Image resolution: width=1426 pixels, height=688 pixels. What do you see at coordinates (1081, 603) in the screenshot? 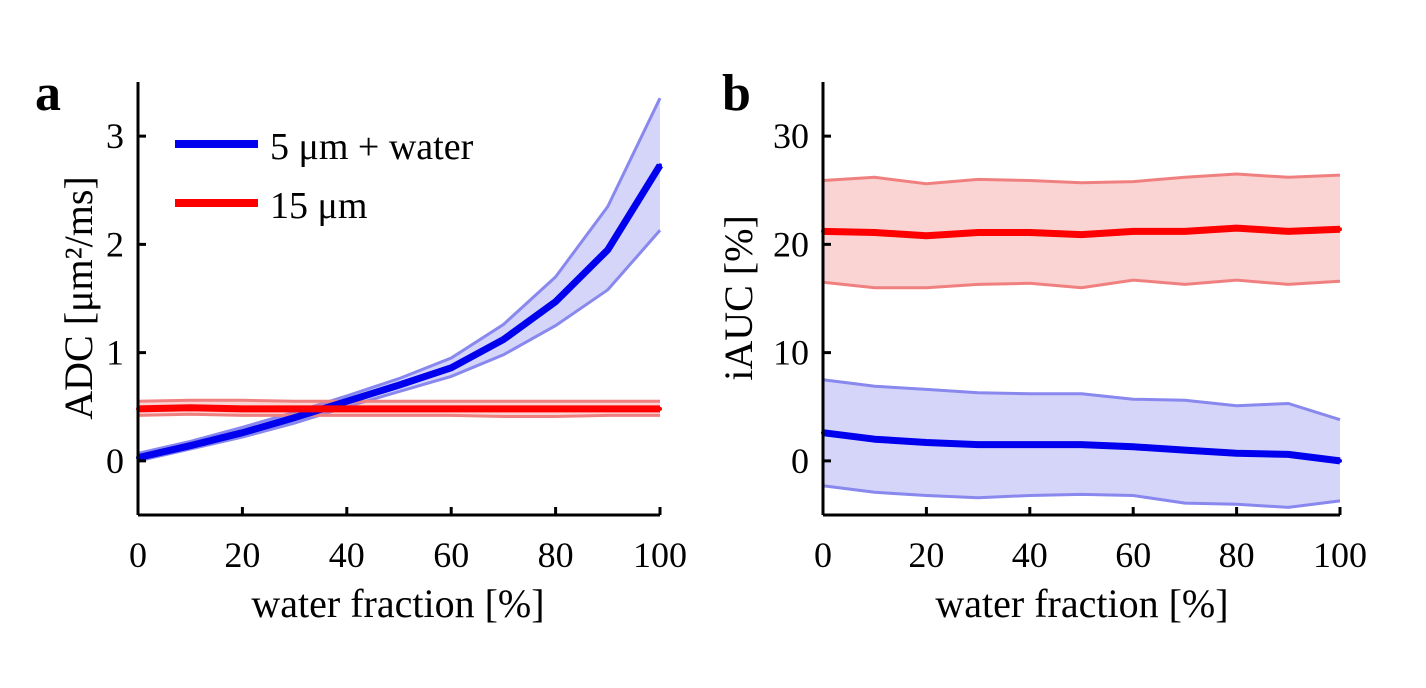
I see `panel-b-xlabel: water fraction [%]` at bounding box center [1081, 603].